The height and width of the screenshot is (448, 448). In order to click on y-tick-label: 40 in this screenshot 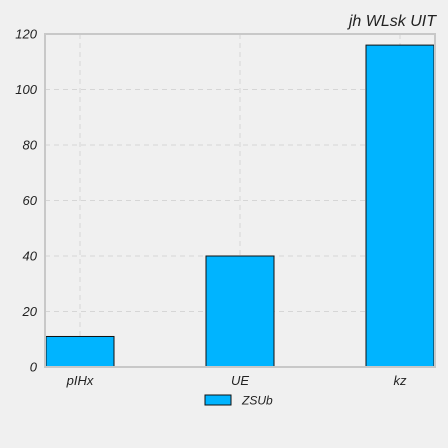, I will do `click(30, 256)`.